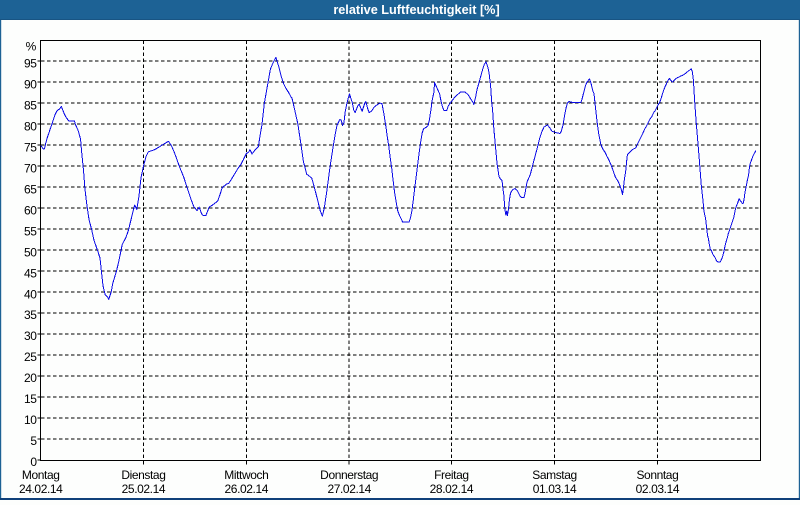  I want to click on svg-text: 10, so click(30, 420).